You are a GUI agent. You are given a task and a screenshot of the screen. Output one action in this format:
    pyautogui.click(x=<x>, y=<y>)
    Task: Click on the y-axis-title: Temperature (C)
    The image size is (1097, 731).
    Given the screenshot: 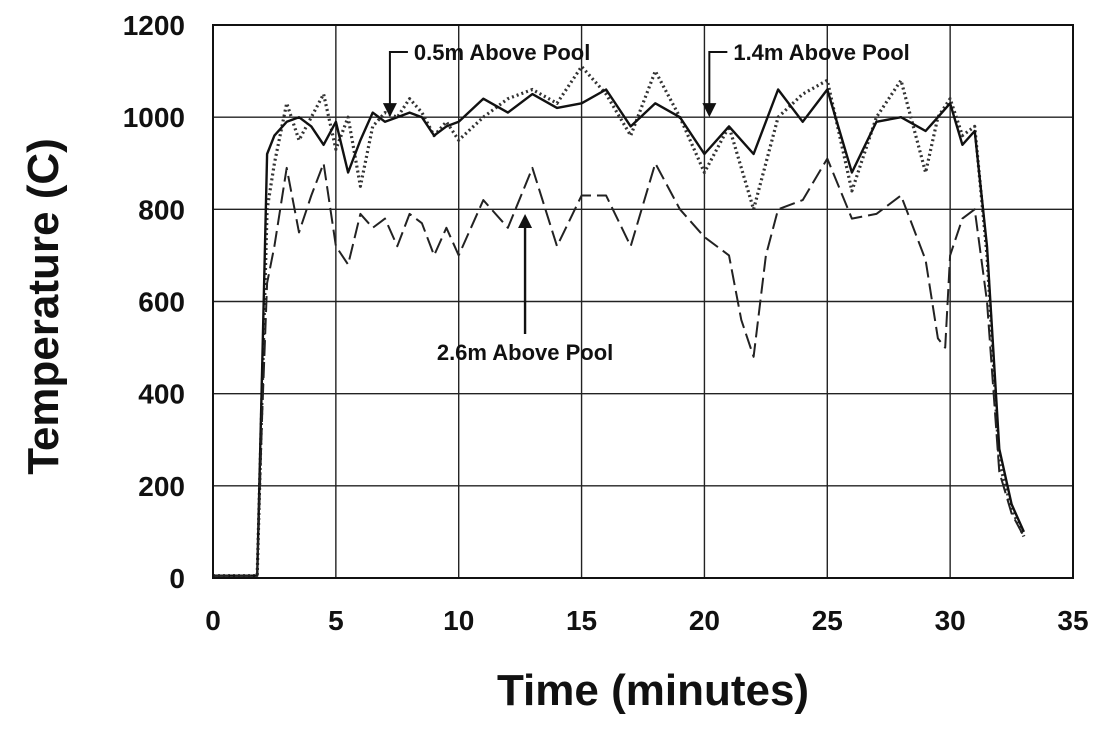 What is the action you would take?
    pyautogui.click(x=43, y=306)
    